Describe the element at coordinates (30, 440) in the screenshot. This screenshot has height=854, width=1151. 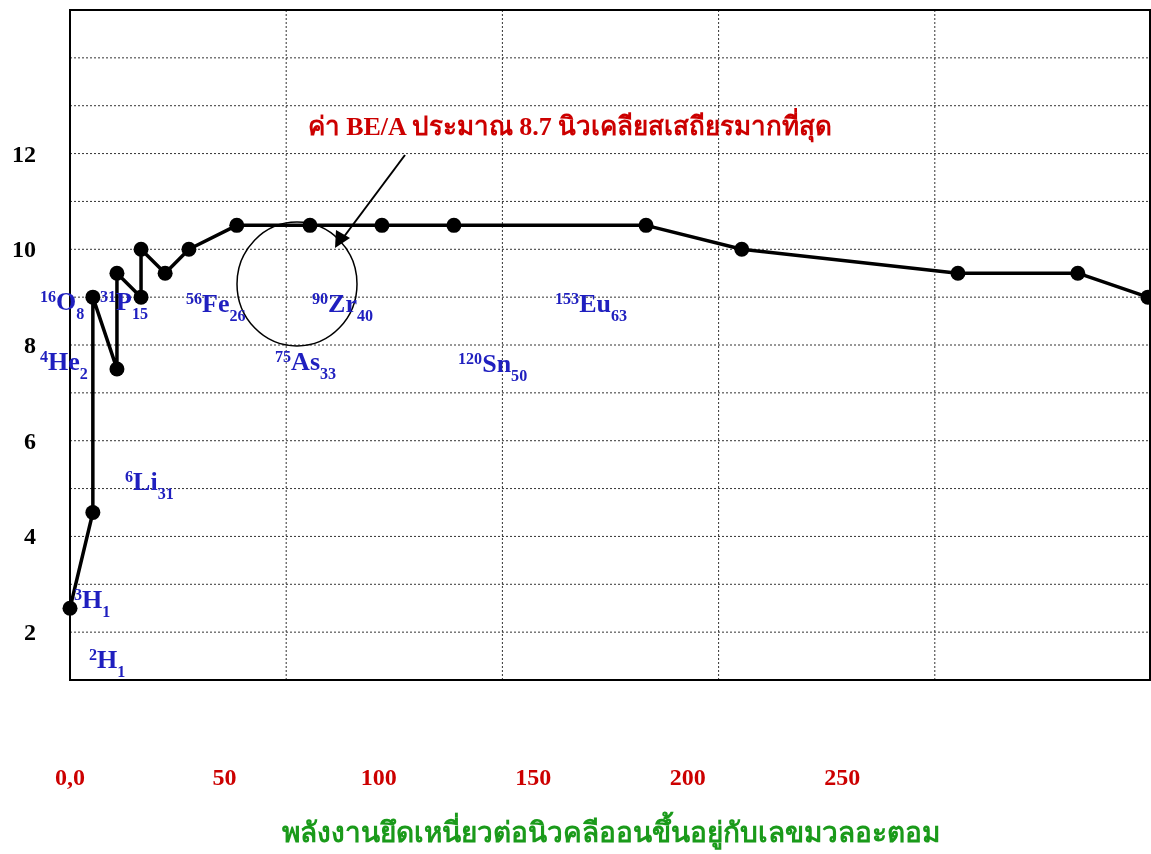
I see `y-tick-label: 6` at that location.